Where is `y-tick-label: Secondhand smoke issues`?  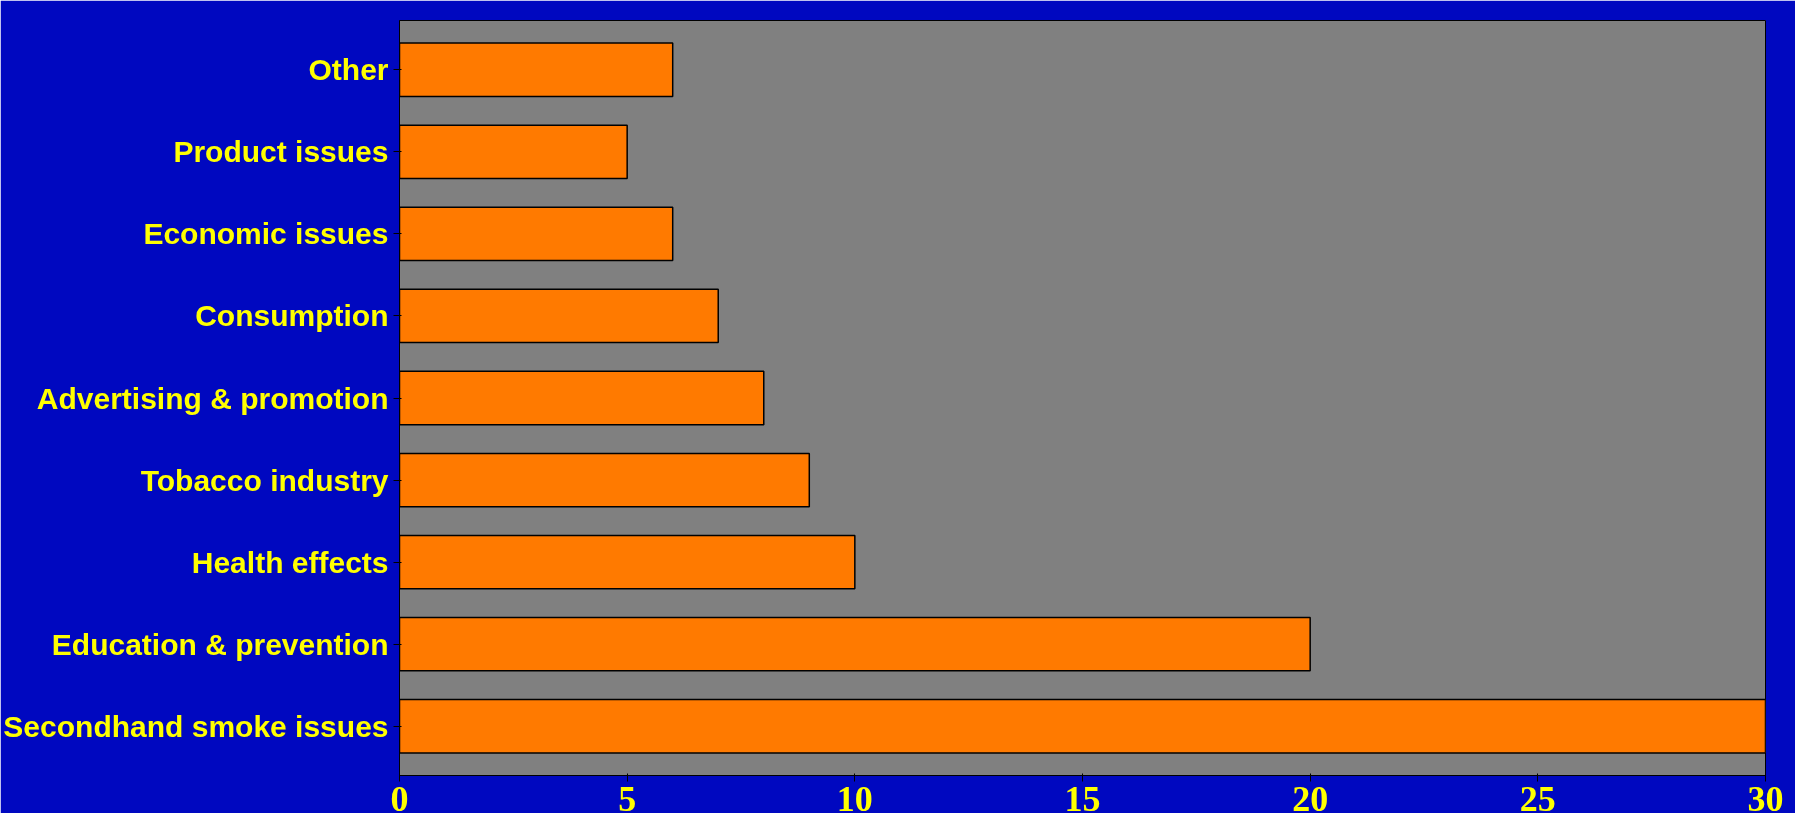
y-tick-label: Secondhand smoke issues is located at coordinates (196, 726).